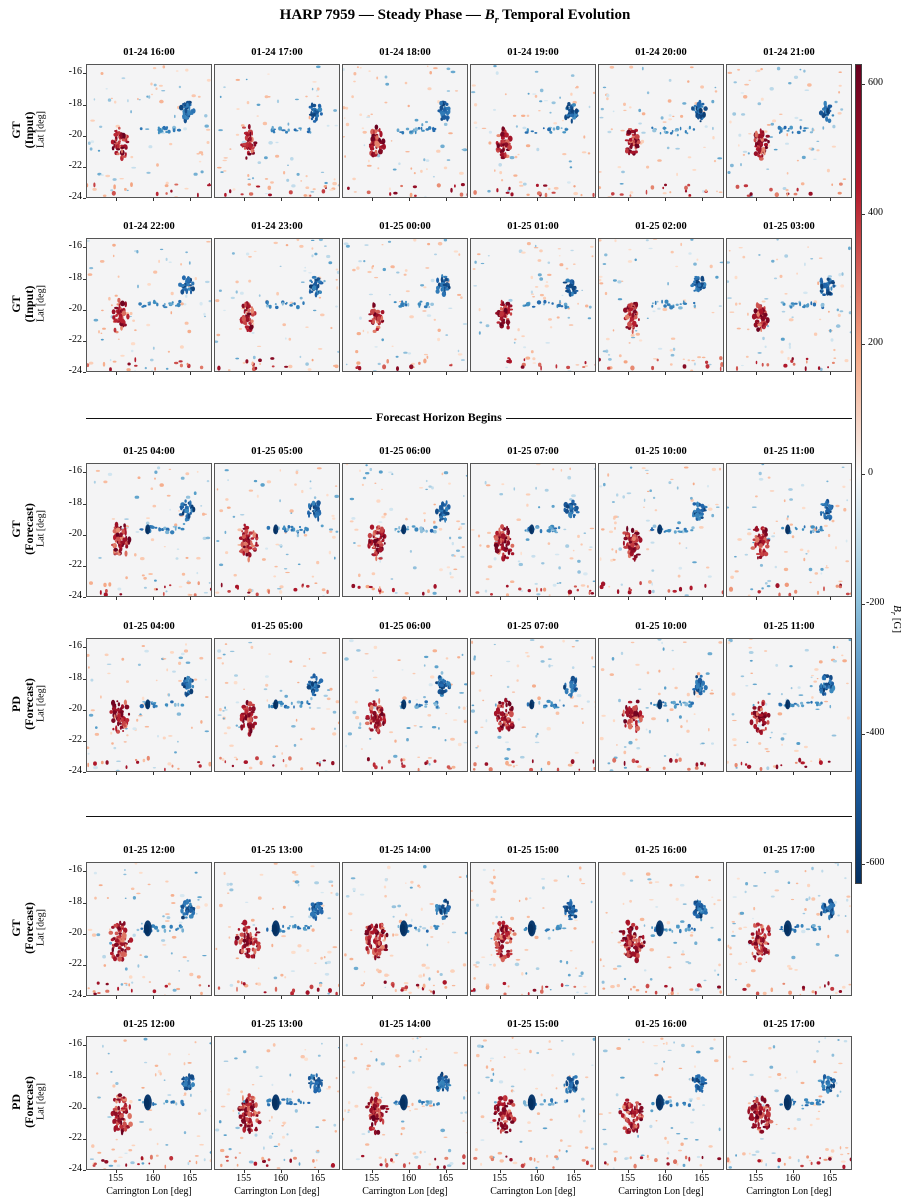 This screenshot has height=1204, width=910. I want to click on y-tick-label: -18, so click(75, 277).